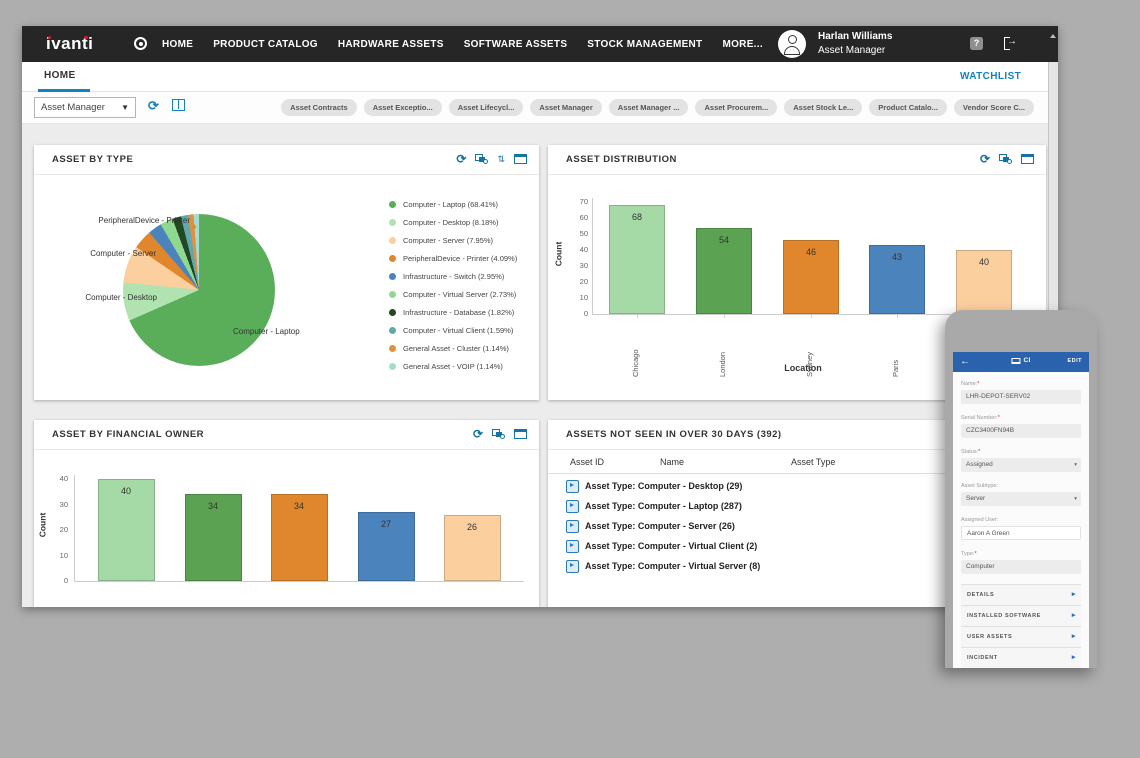  I want to click on bar-sydney, so click(811, 277).